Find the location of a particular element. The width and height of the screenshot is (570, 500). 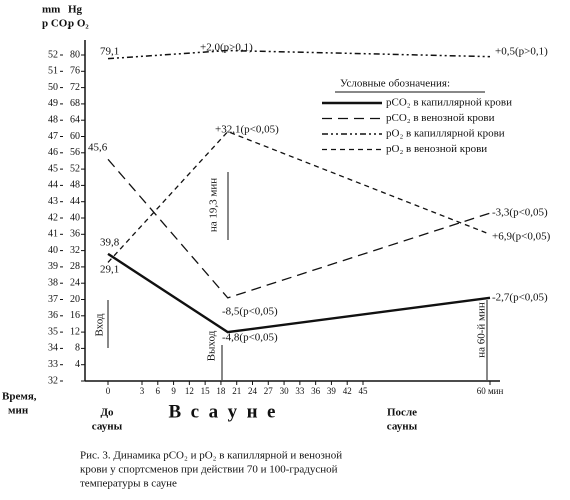

legend-title: Условные обозначения: is located at coordinates (395, 84).